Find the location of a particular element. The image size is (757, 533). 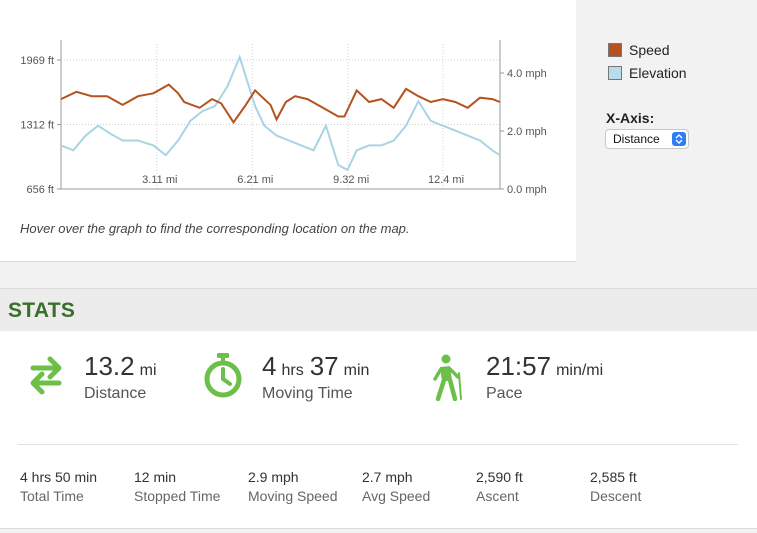

legend-item-elevation: Elevation is located at coordinates (647, 73).